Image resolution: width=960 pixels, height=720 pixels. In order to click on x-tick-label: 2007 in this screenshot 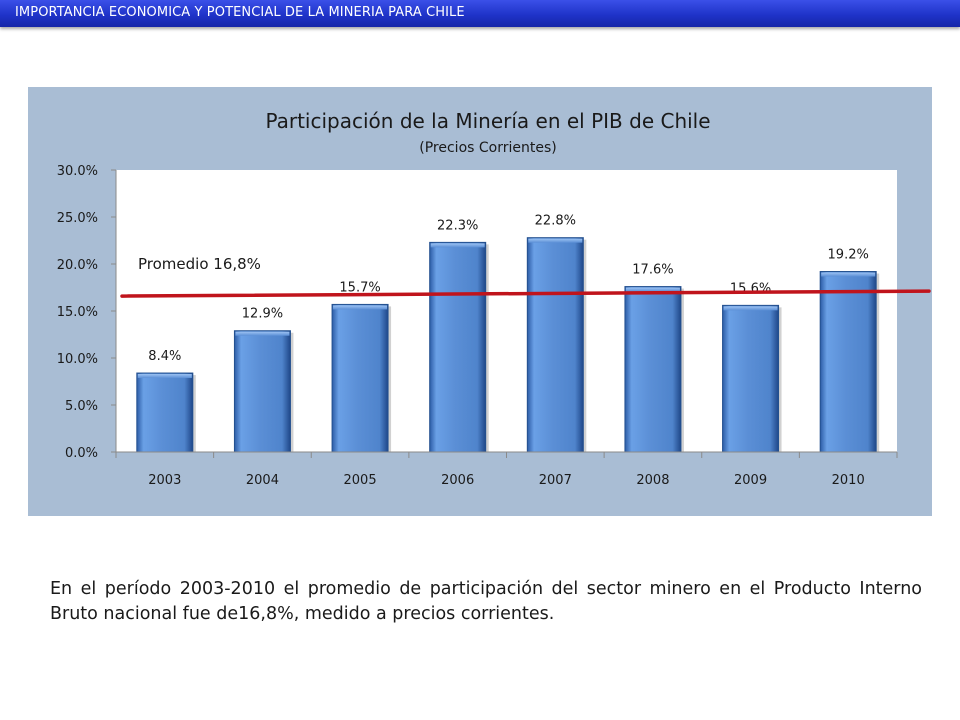, I will do `click(555, 480)`.